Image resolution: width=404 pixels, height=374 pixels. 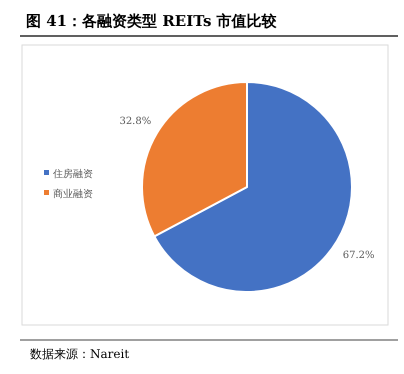 What do you see at coordinates (135, 122) in the screenshot?
I see `data-label: 32.8%` at bounding box center [135, 122].